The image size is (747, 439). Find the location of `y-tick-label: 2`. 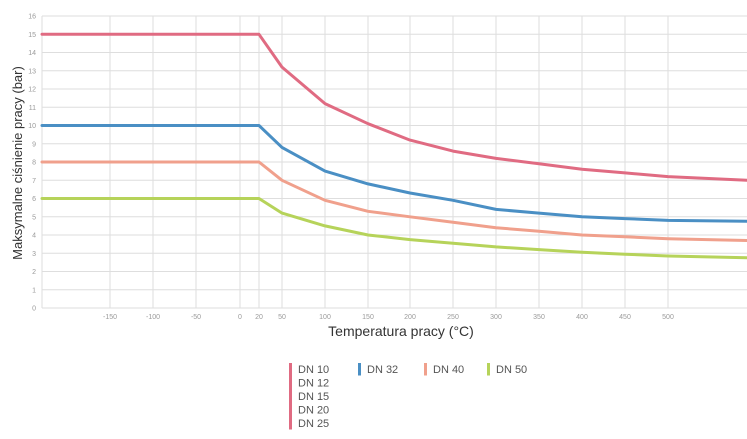

y-tick-label: 2 is located at coordinates (34, 272).